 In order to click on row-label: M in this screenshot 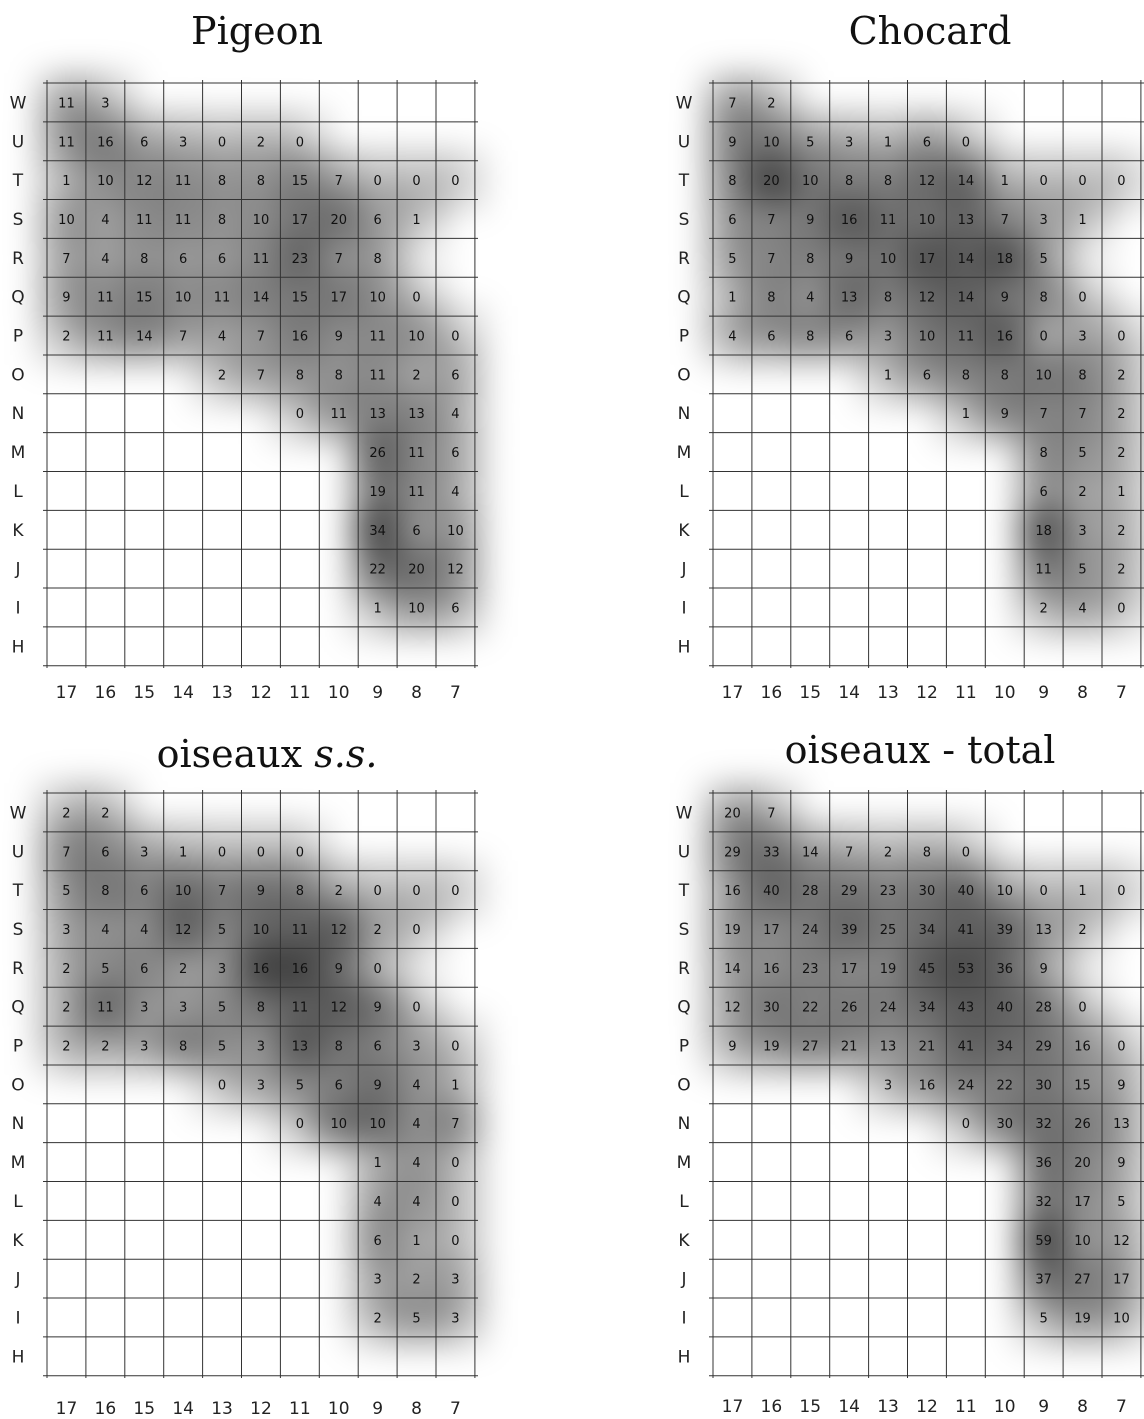, I will do `click(684, 453)`.